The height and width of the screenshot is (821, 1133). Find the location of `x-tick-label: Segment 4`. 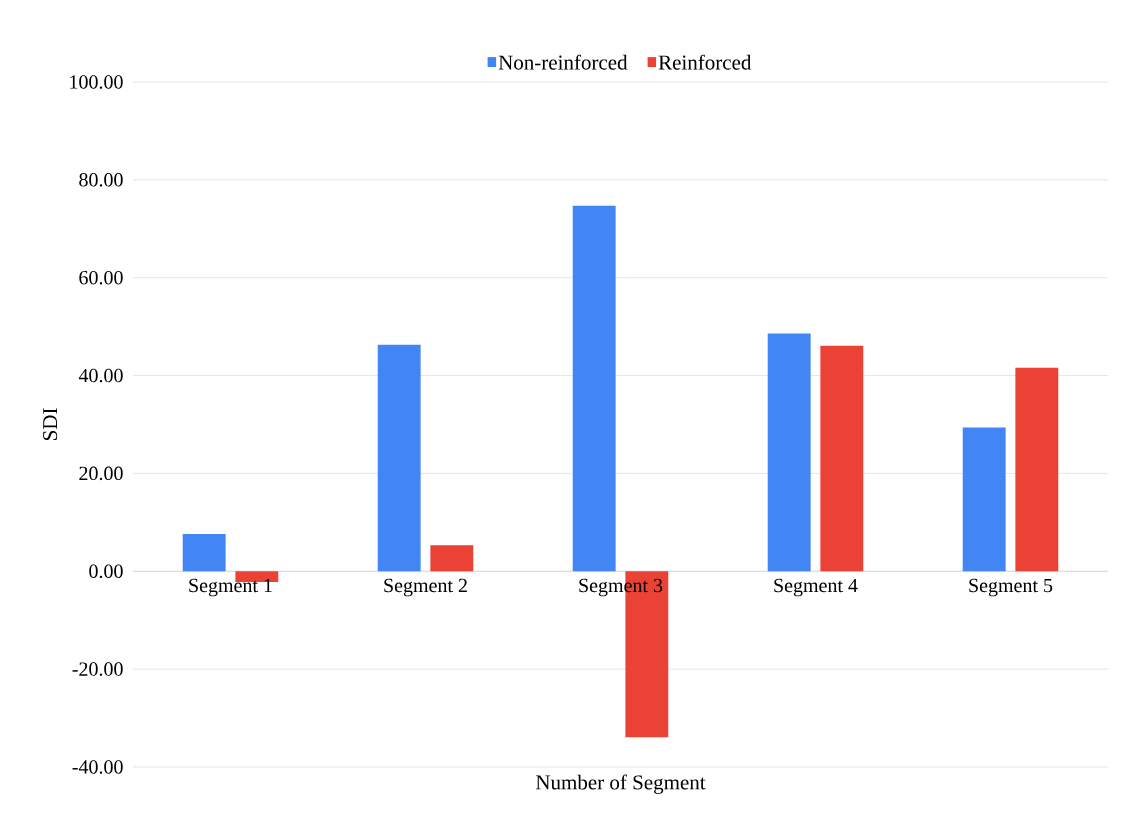

x-tick-label: Segment 4 is located at coordinates (816, 587).